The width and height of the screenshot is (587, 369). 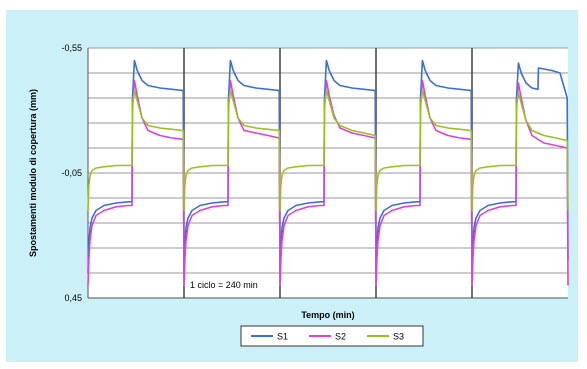 I want to click on legend: S1 S2 S3, so click(x=332, y=336).